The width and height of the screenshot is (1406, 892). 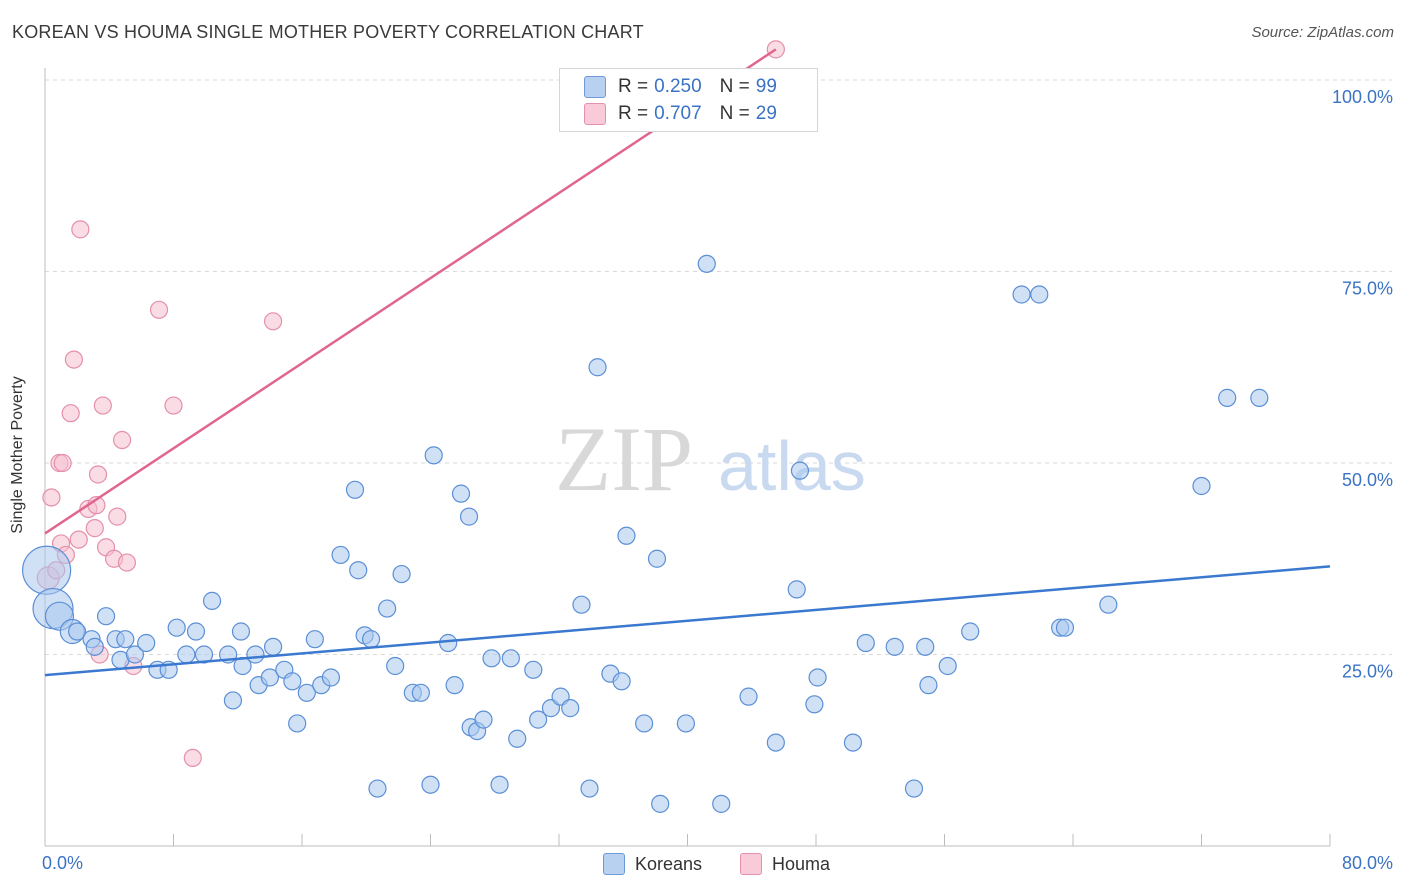 I want to click on source-label: Source: ZipAtlas.com, so click(x=1322, y=32).